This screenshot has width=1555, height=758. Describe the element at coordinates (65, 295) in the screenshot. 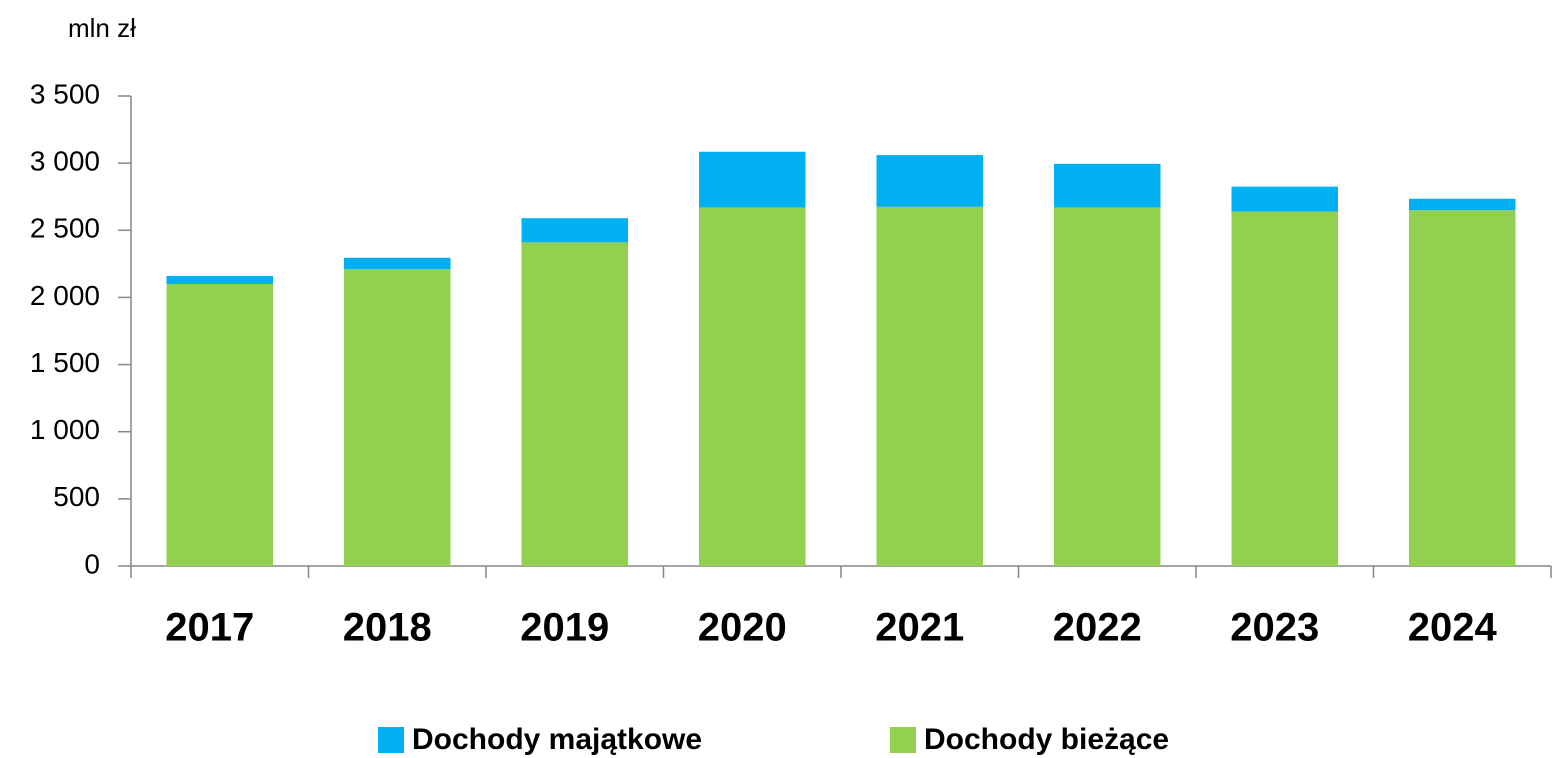

I see `y-tick-label: 2 000` at that location.